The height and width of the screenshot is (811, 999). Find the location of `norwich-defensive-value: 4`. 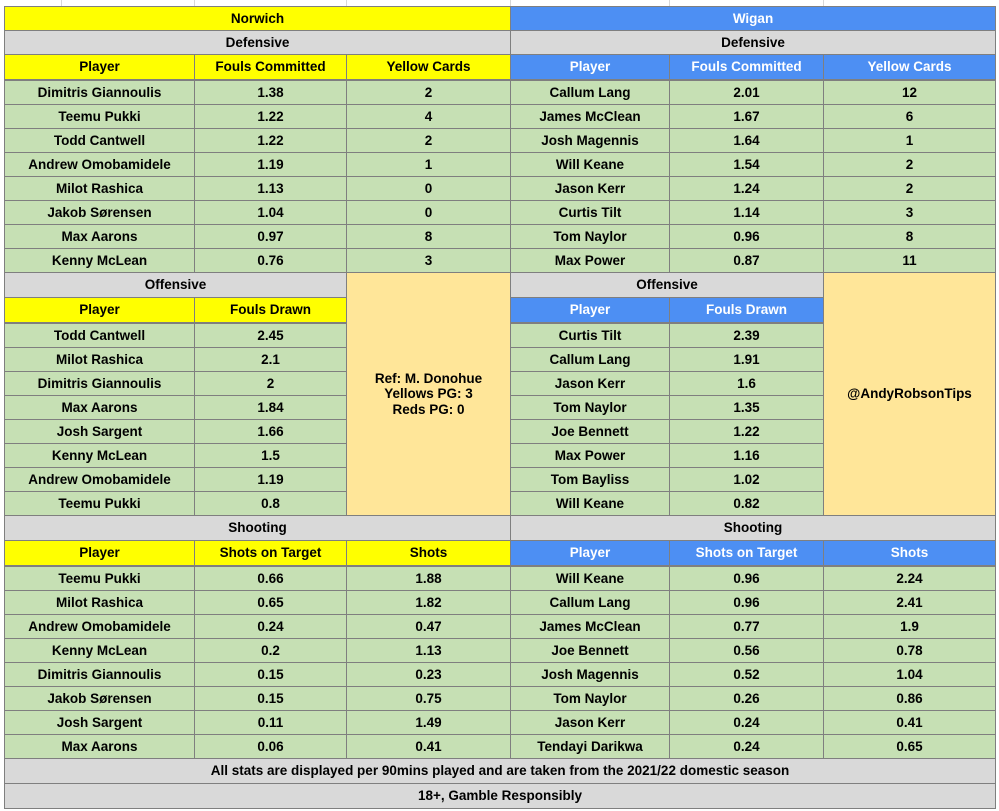

norwich-defensive-value: 4 is located at coordinates (428, 116).